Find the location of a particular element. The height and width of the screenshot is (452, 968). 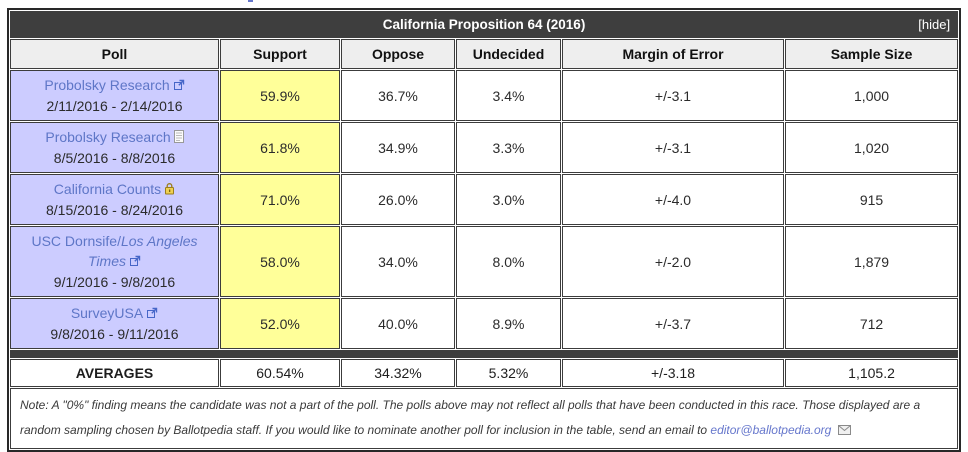

separator-row is located at coordinates (484, 354).